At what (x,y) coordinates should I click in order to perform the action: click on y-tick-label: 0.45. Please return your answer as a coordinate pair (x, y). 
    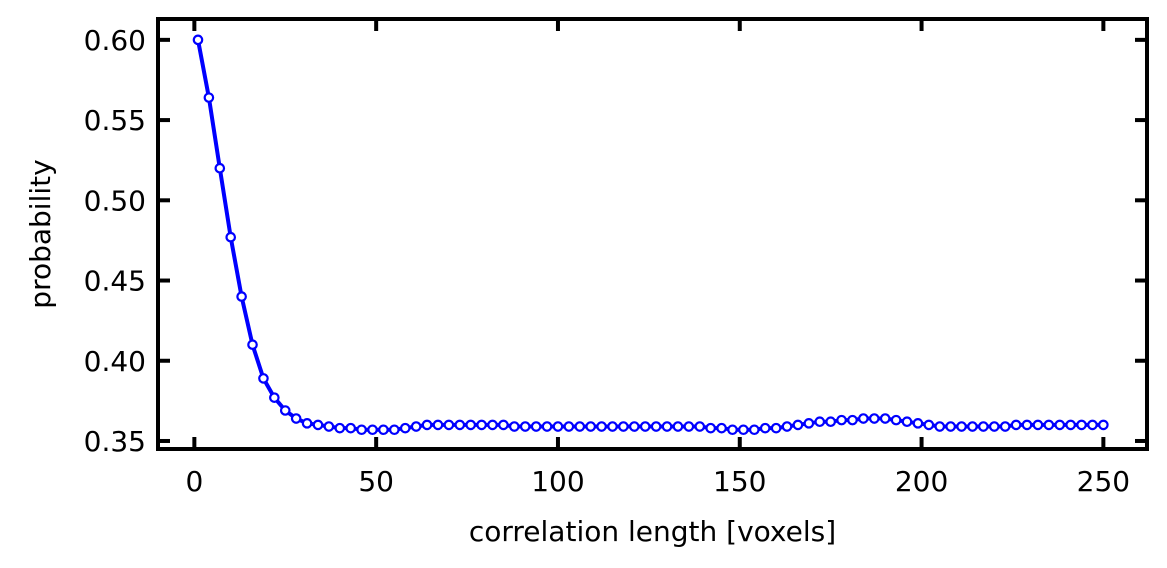
    Looking at the image, I should click on (115, 281).